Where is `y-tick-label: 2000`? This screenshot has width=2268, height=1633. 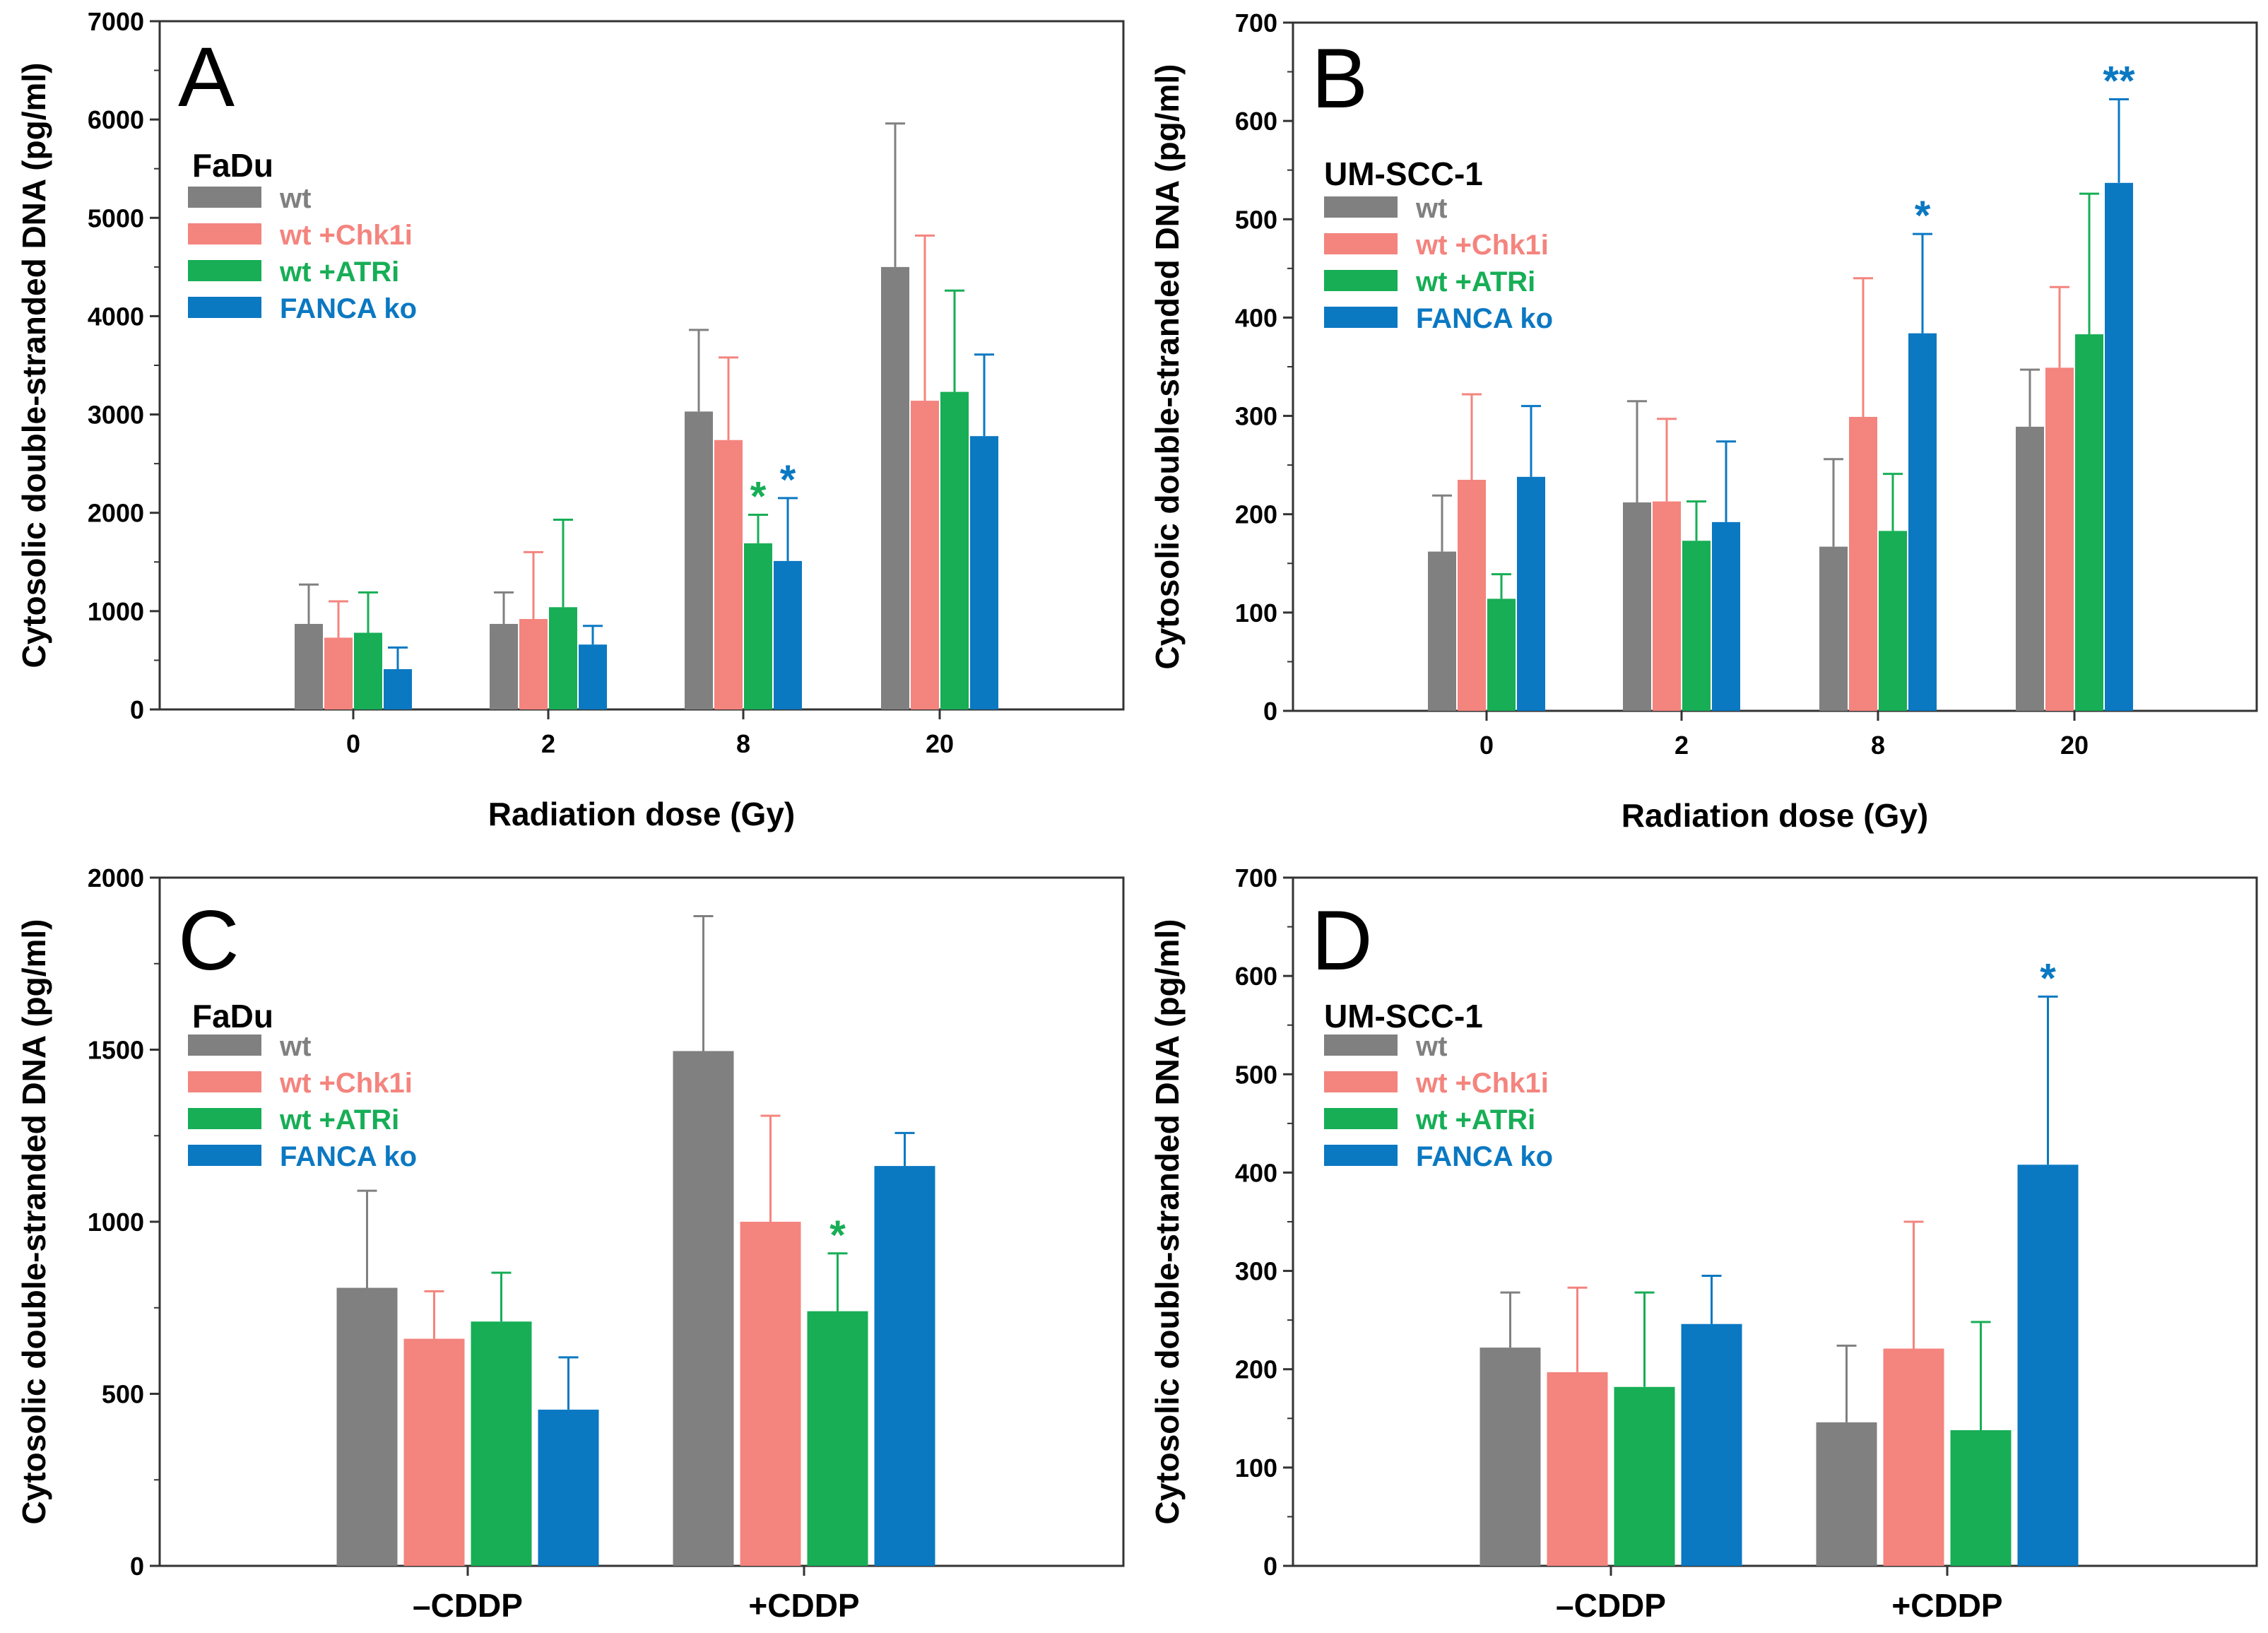 y-tick-label: 2000 is located at coordinates (116, 513).